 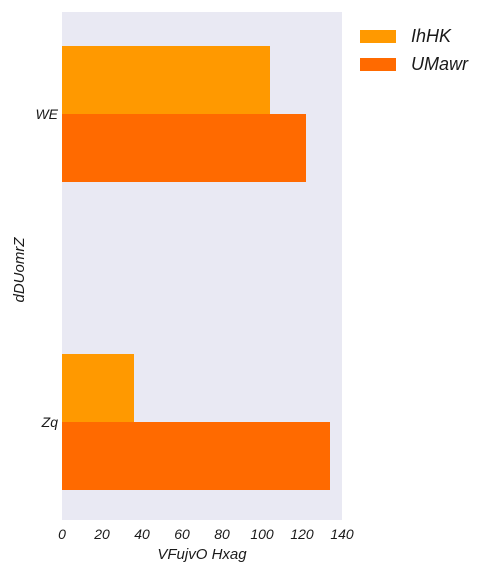 I want to click on legend-label-UMawr: UMawr, so click(x=440, y=64).